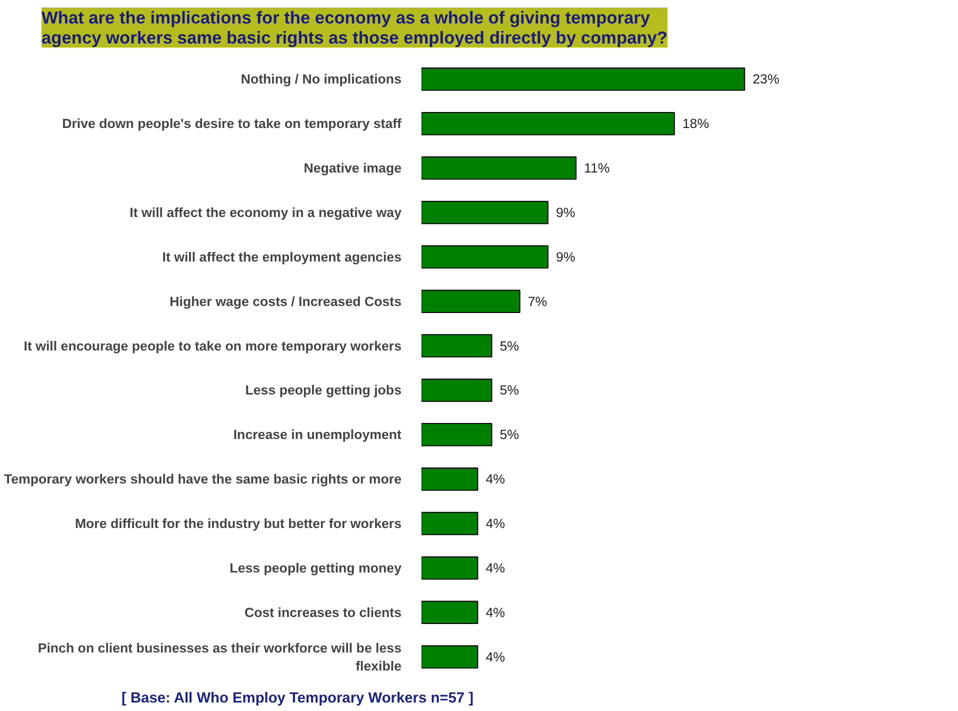 Image resolution: width=958 pixels, height=711 pixels. Describe the element at coordinates (766, 79) in the screenshot. I see `data-label: 23%` at that location.